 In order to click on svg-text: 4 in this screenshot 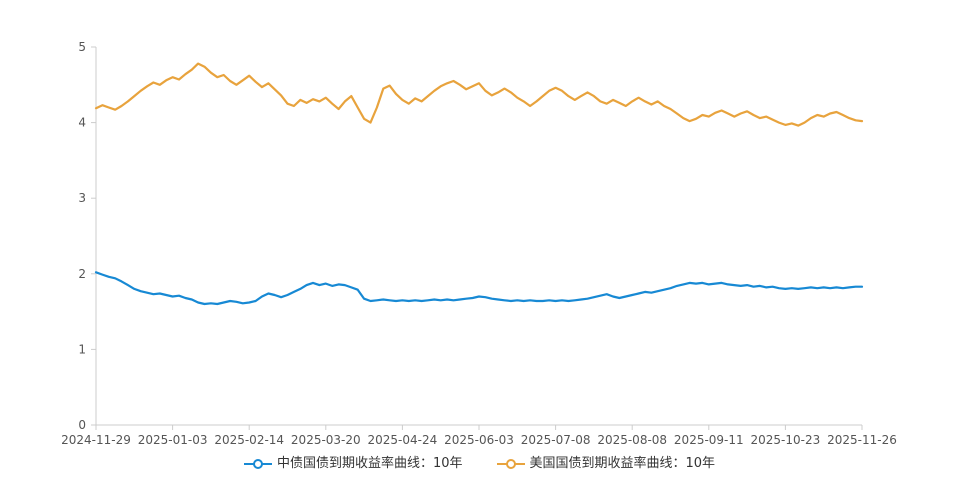, I will do `click(82, 123)`.